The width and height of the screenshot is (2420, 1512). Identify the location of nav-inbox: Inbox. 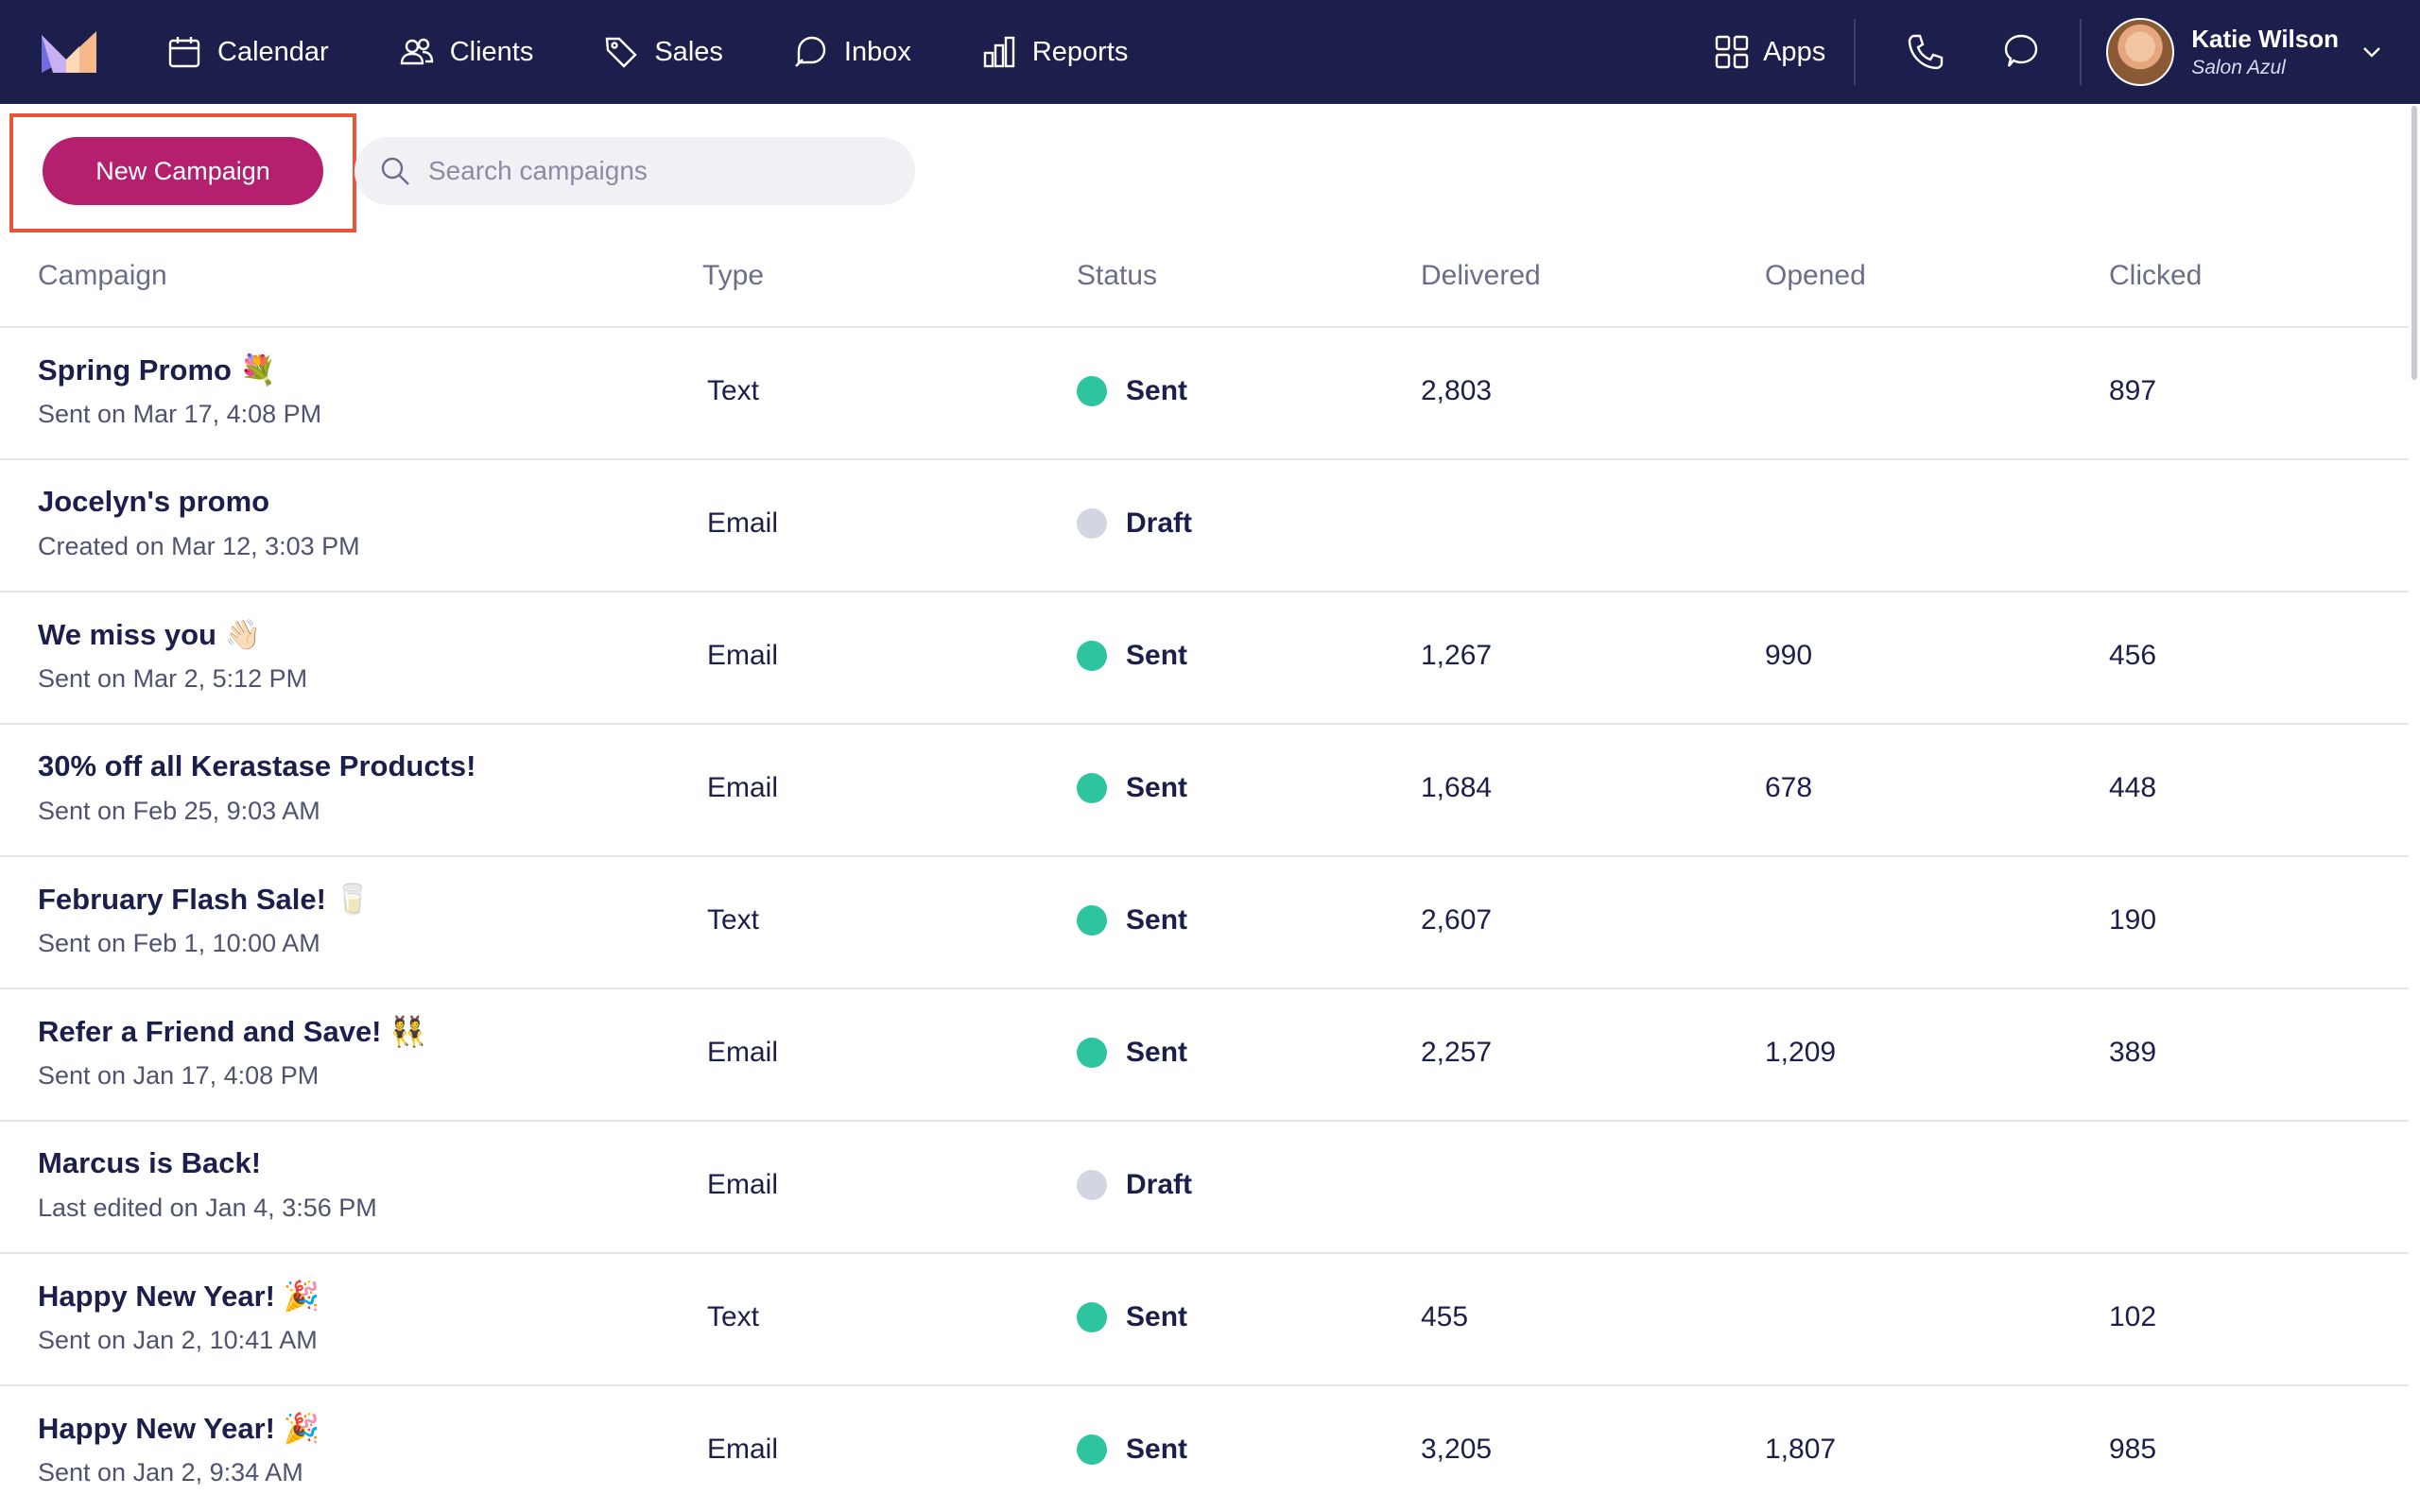
(852, 52).